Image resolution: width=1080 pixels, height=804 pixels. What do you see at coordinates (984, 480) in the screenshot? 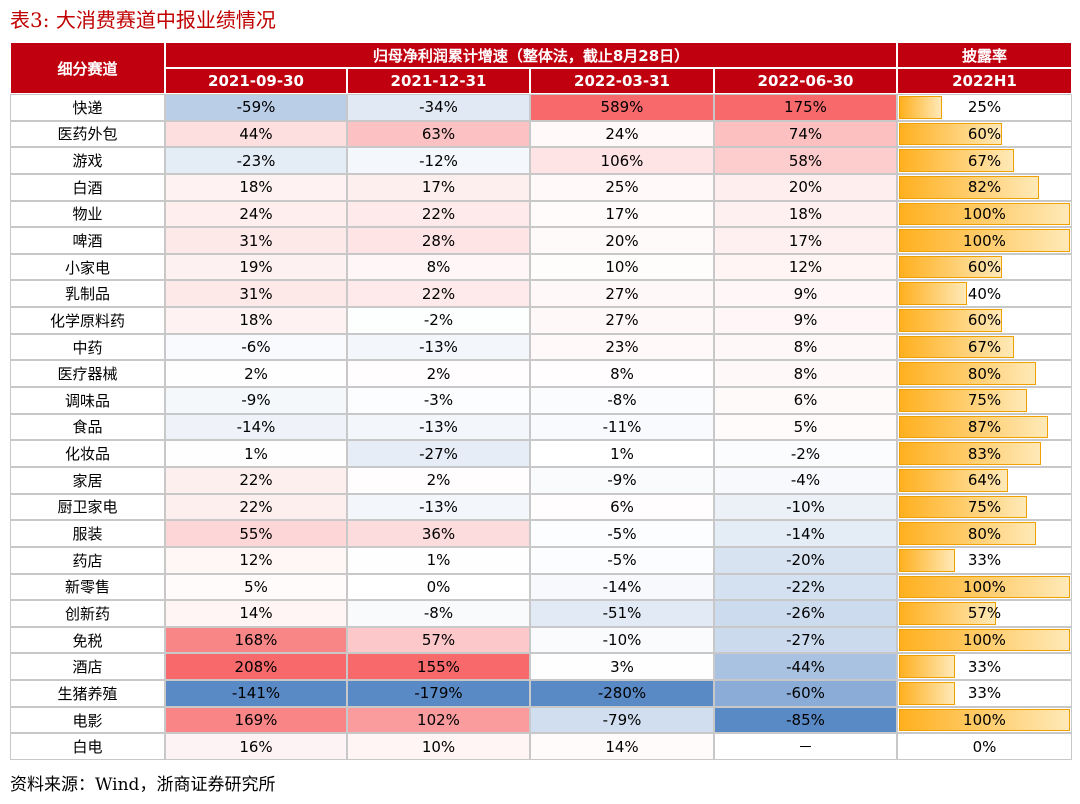
I see `rate-label: 64%` at bounding box center [984, 480].